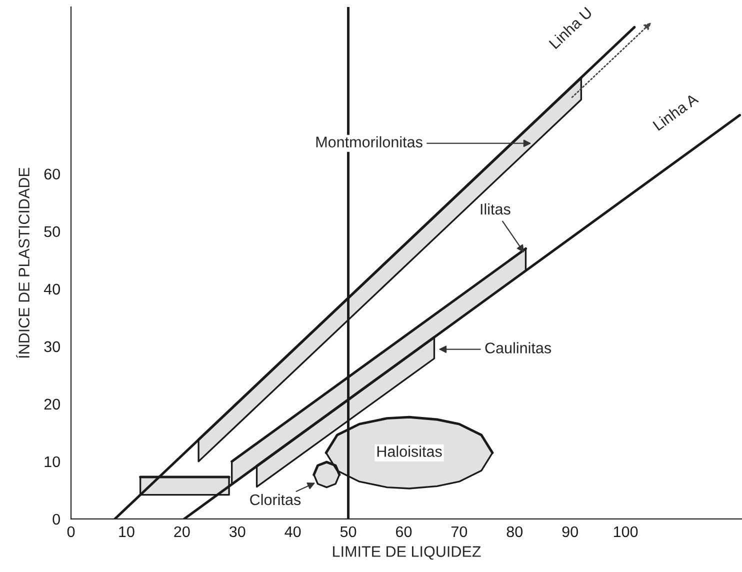 Image resolution: width=742 pixels, height=572 pixels. Describe the element at coordinates (407, 553) in the screenshot. I see `x-axis-title: LIMITE DE LIQUIDEZ` at that location.